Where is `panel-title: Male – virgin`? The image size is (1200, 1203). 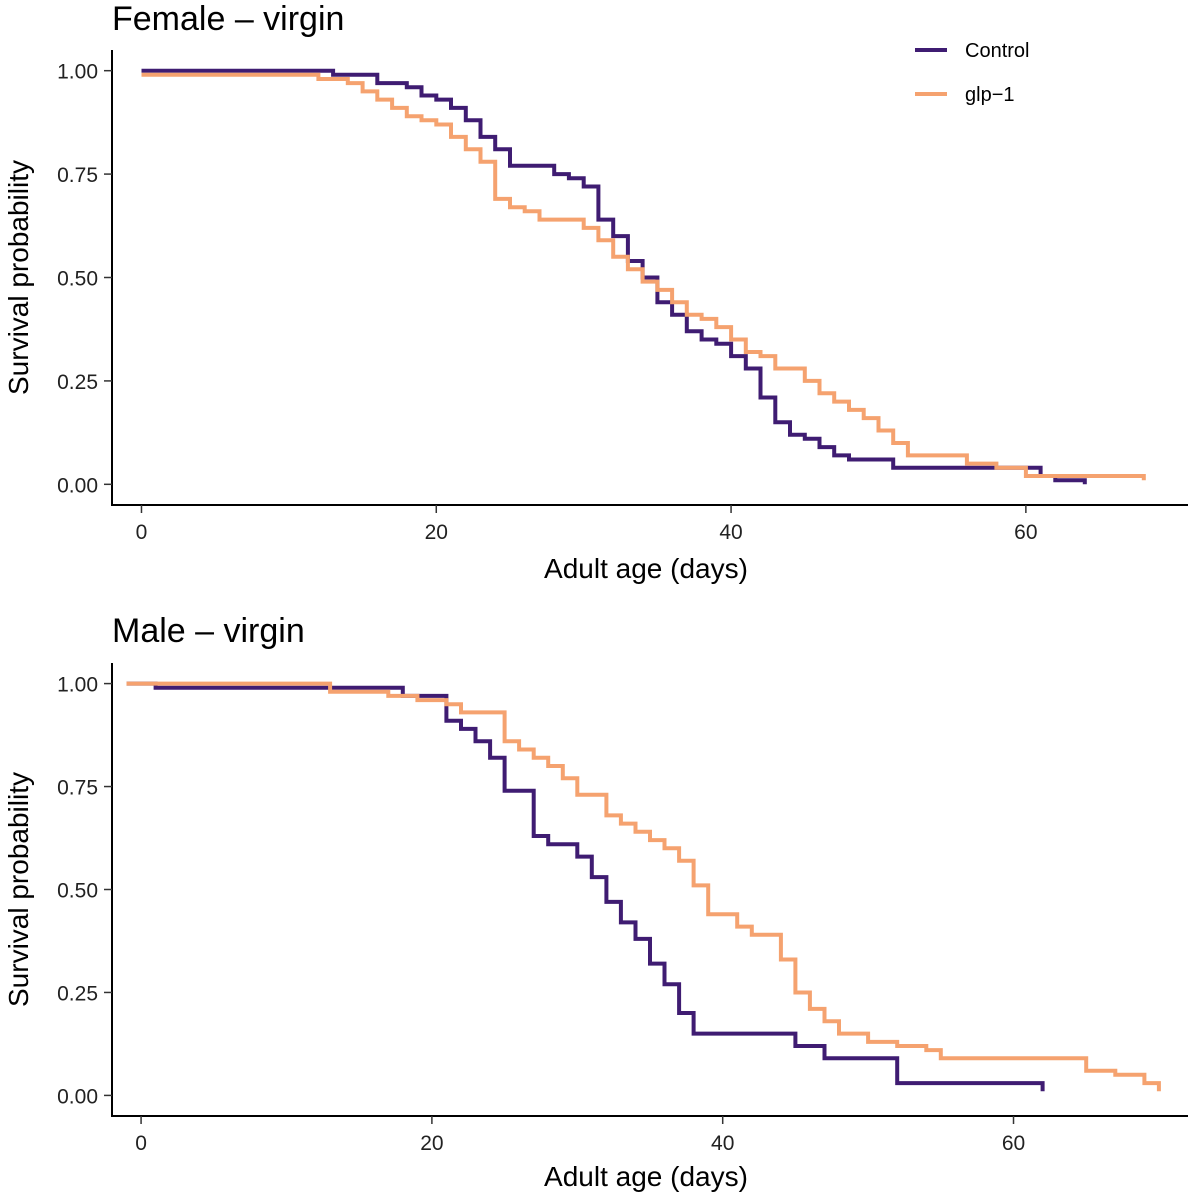 panel-title: Male – virgin is located at coordinates (208, 631).